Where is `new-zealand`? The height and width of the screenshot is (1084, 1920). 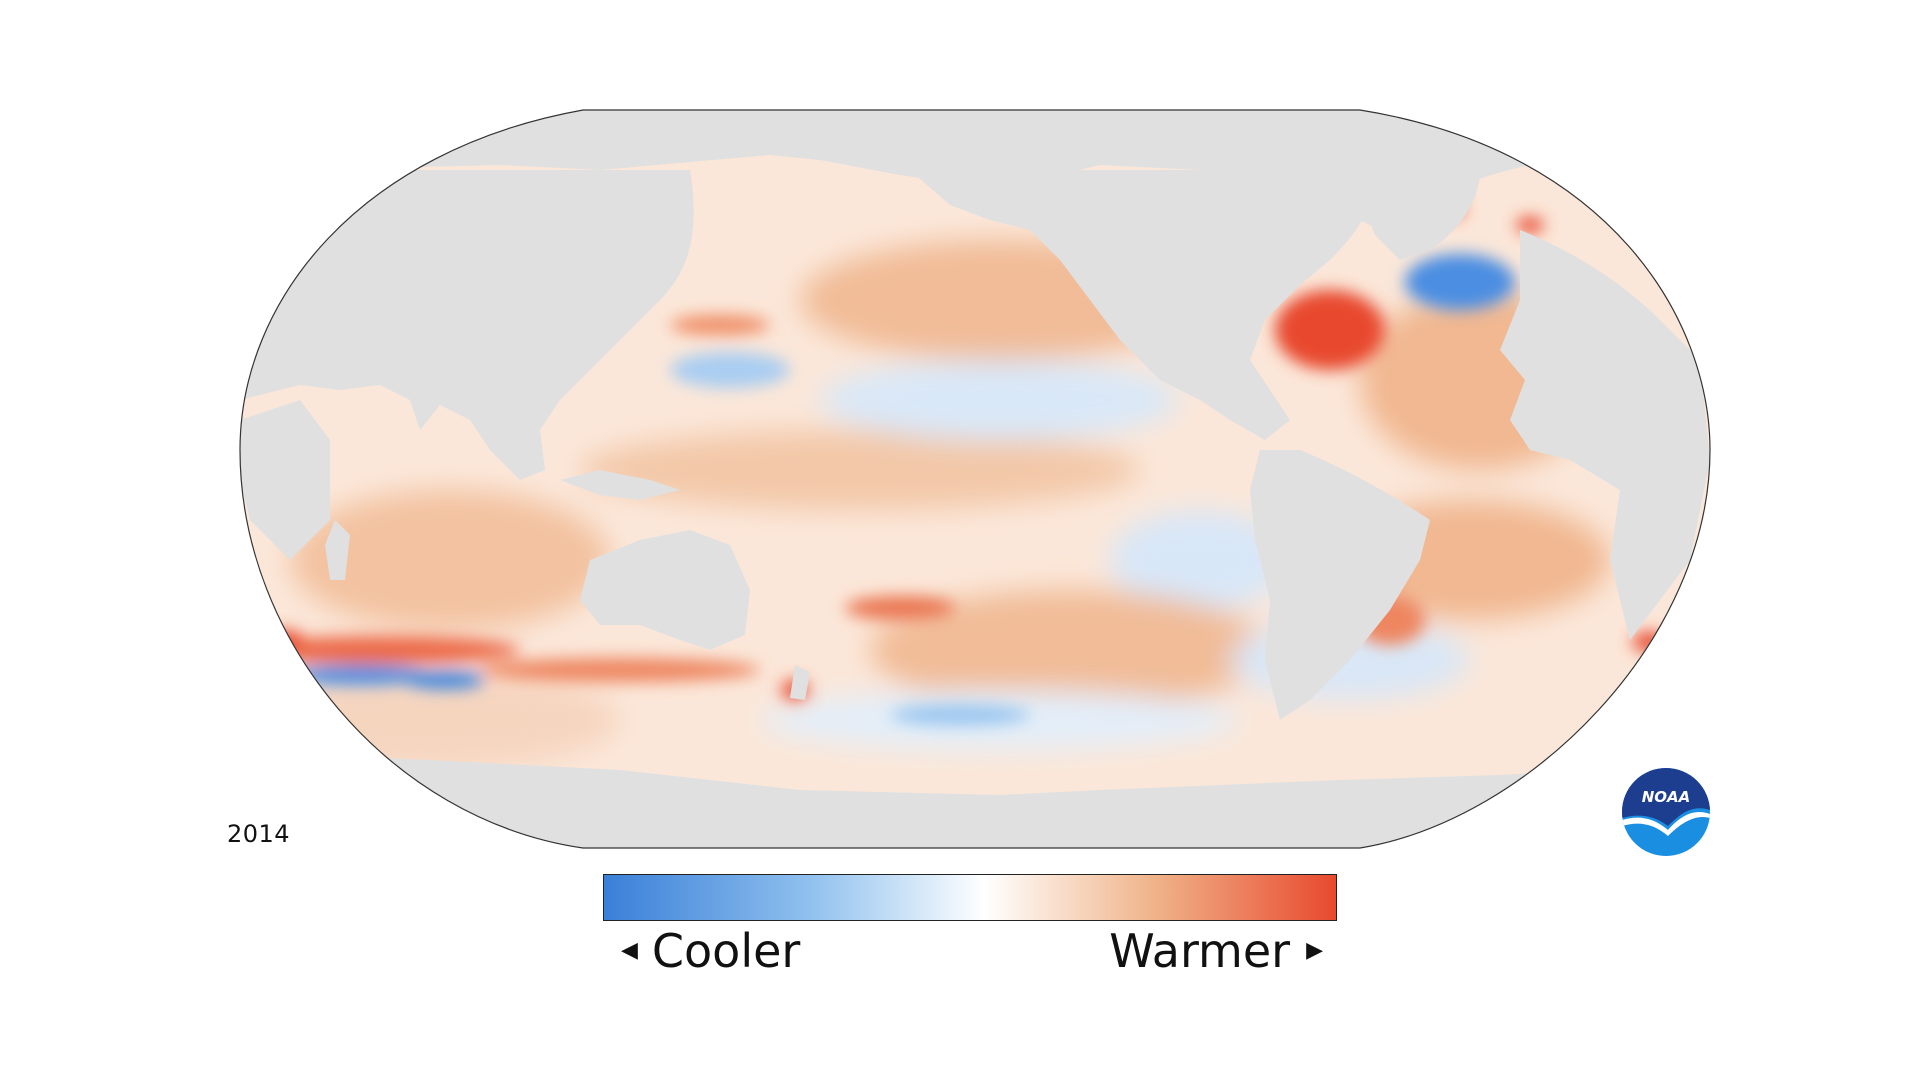
new-zealand is located at coordinates (800, 682).